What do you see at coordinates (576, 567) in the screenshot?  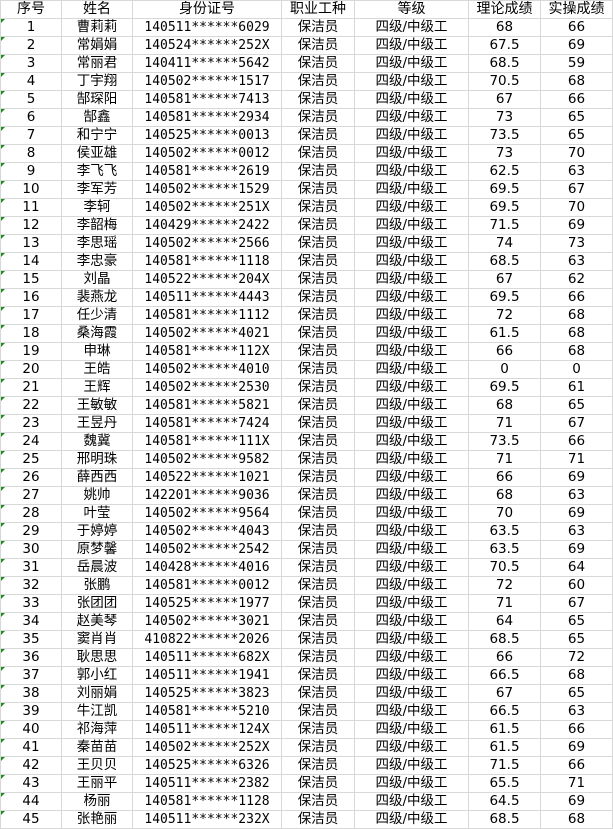 I see `practical-score-cell: 64` at bounding box center [576, 567].